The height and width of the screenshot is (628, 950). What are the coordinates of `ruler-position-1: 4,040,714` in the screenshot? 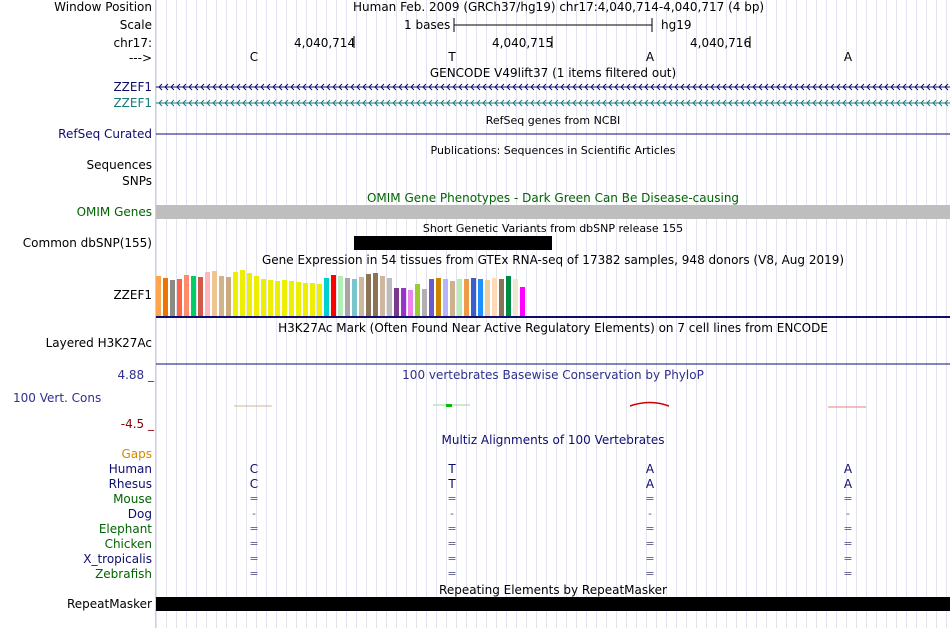 It's located at (325, 43).